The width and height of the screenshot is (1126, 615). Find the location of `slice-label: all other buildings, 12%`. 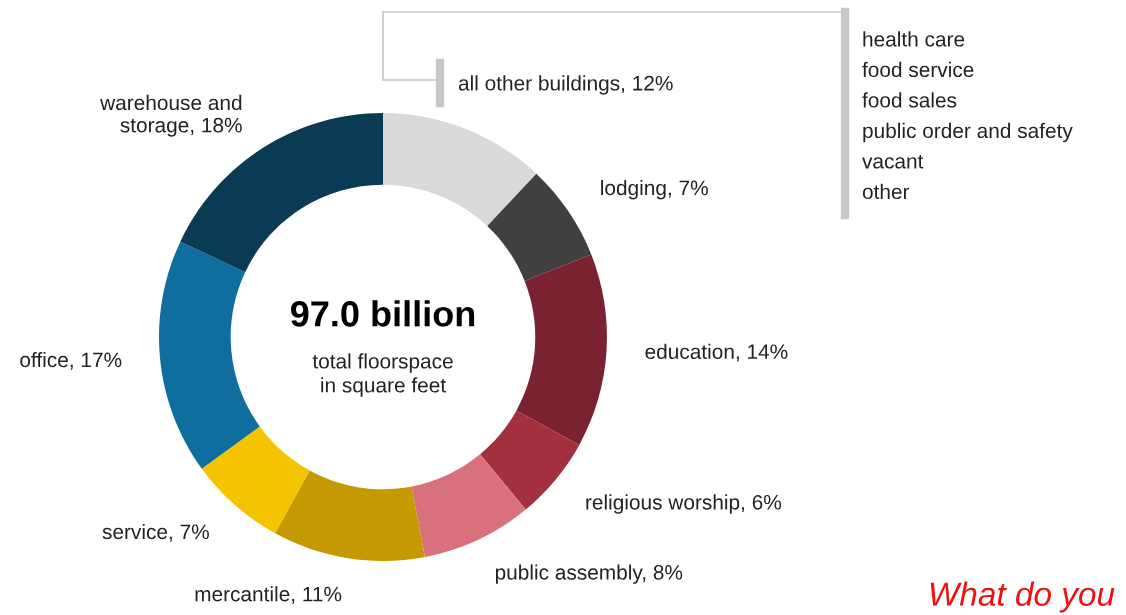

slice-label: all other buildings, 12% is located at coordinates (565, 85).